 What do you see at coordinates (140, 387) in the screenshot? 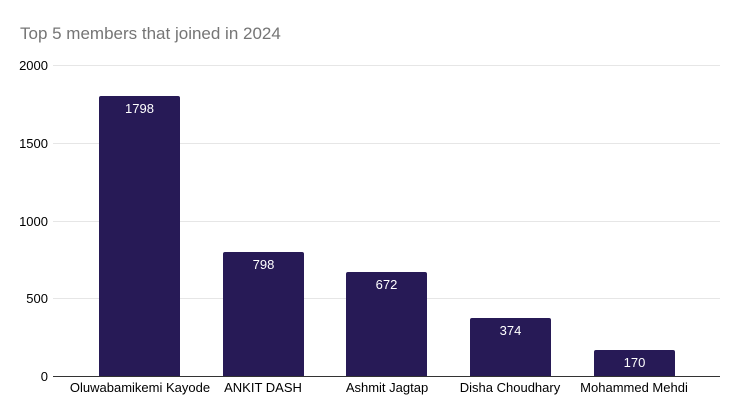
I see `x-axis-category-label: Oluwabamikemi Kayode` at bounding box center [140, 387].